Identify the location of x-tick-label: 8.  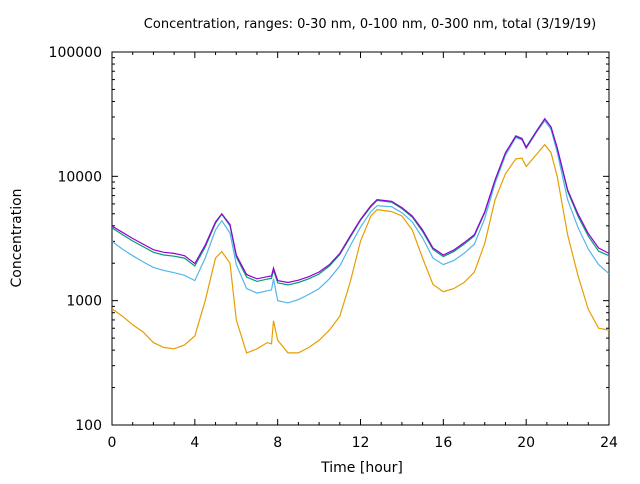
(277, 443).